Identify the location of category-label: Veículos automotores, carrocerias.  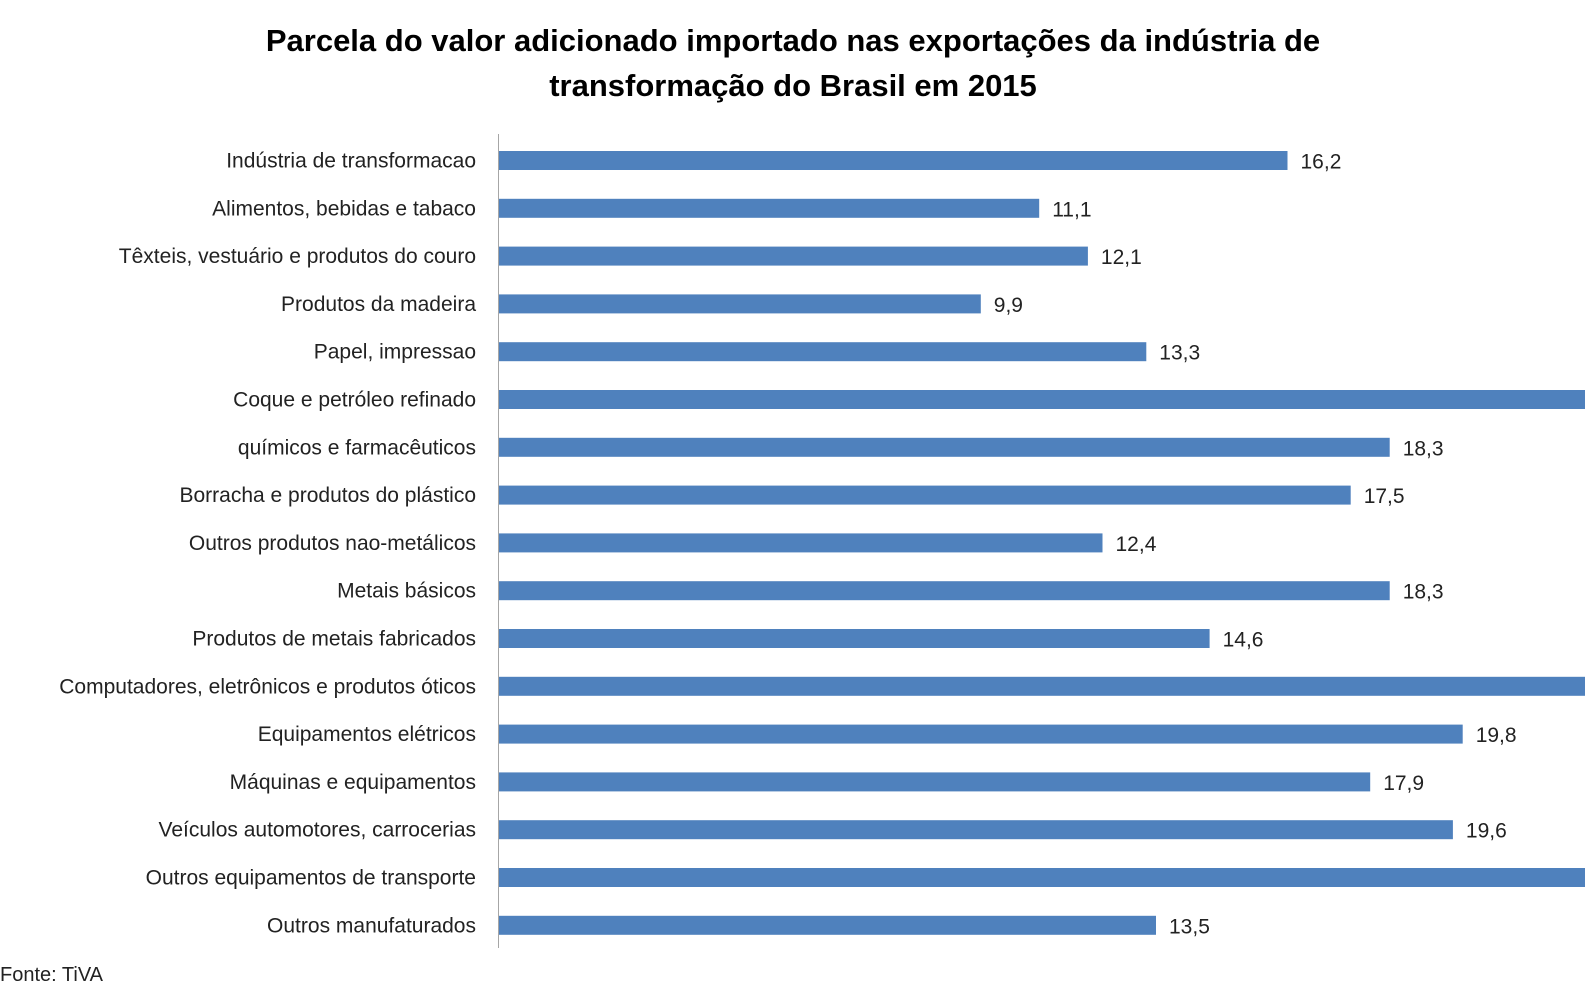
(317, 830).